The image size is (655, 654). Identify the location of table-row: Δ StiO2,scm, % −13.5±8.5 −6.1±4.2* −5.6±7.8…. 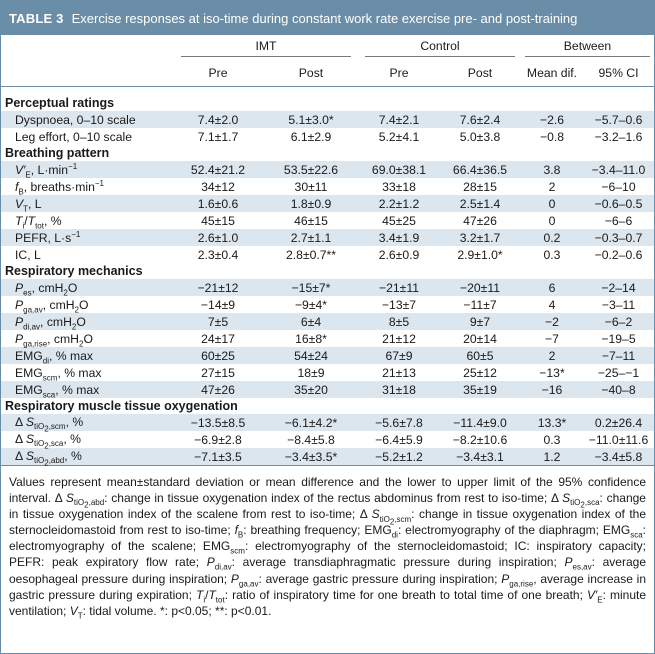
(327, 424).